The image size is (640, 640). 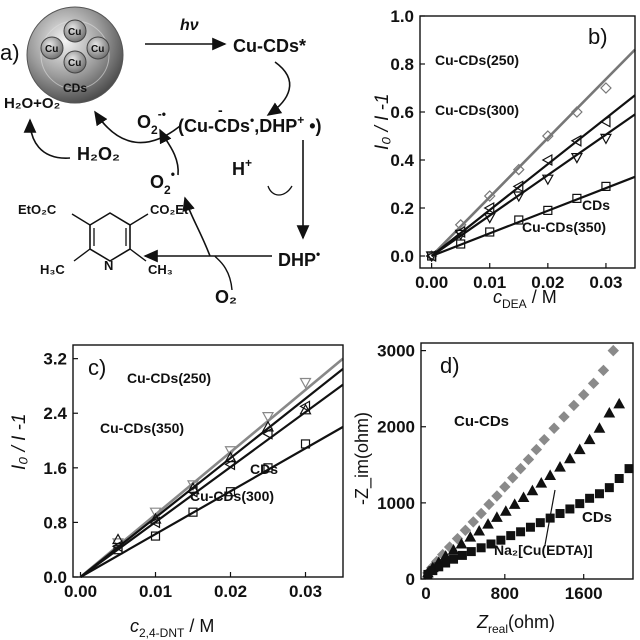 I want to click on proton-label: H+, so click(x=242, y=167).